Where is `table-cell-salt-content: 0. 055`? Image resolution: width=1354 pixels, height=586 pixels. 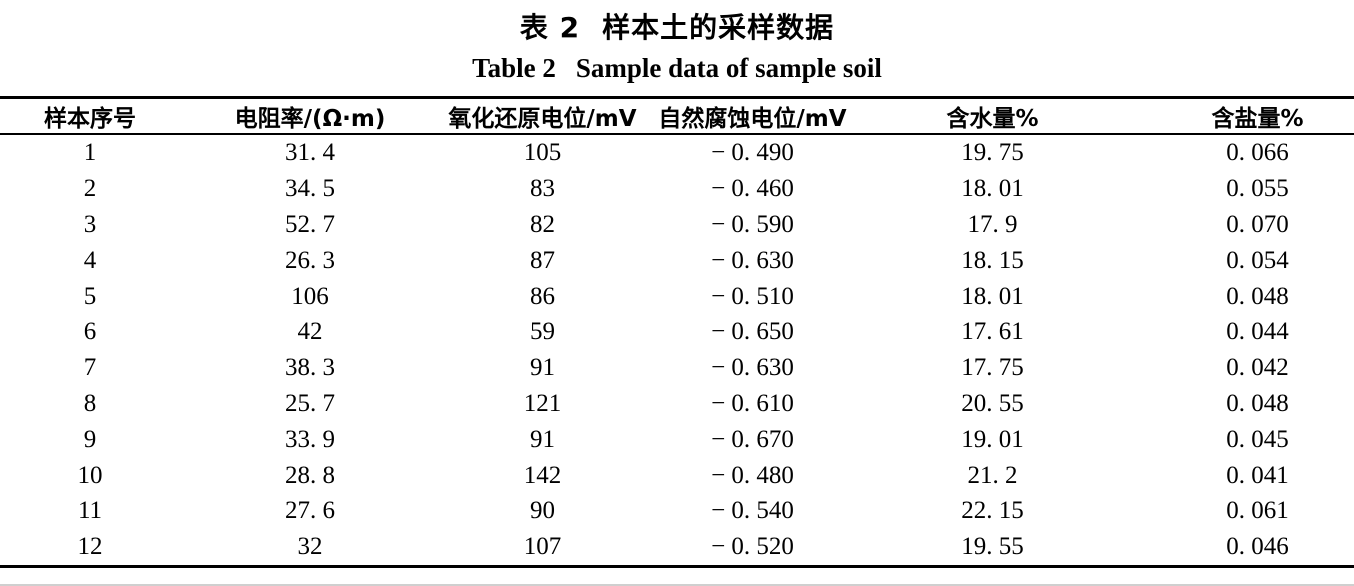
table-cell-salt-content: 0. 055 is located at coordinates (1257, 189).